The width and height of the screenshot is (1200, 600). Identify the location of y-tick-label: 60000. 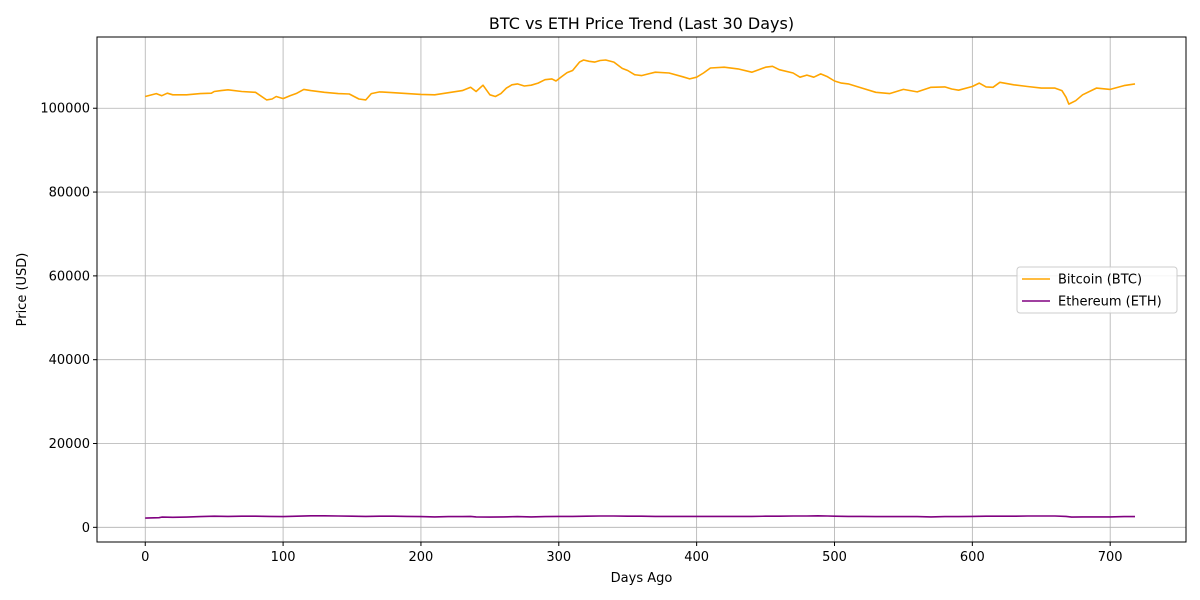
(69, 276).